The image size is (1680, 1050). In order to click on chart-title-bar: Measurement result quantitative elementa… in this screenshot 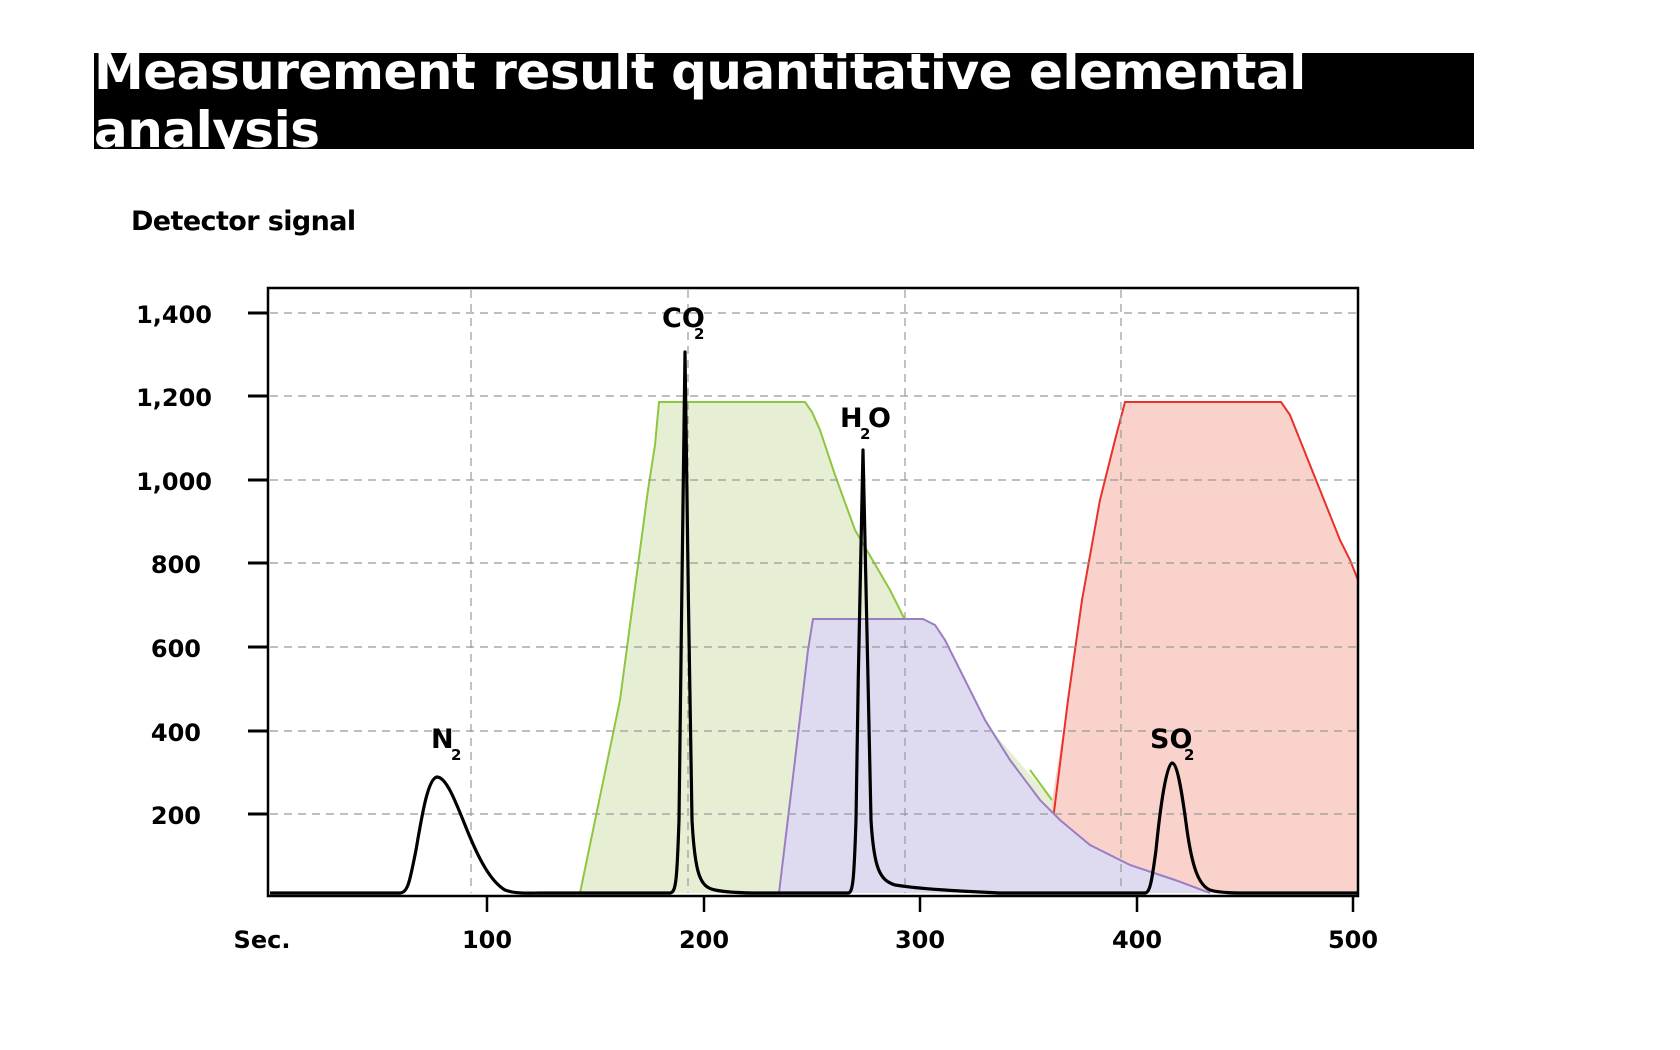, I will do `click(784, 101)`.